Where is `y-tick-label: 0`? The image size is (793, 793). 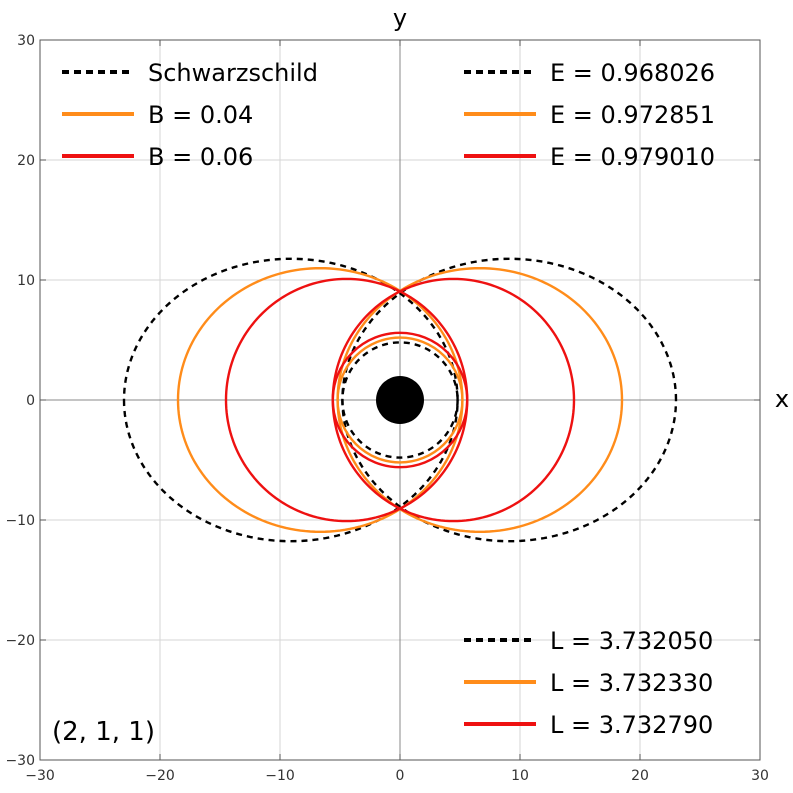
y-tick-label: 0 is located at coordinates (30, 401).